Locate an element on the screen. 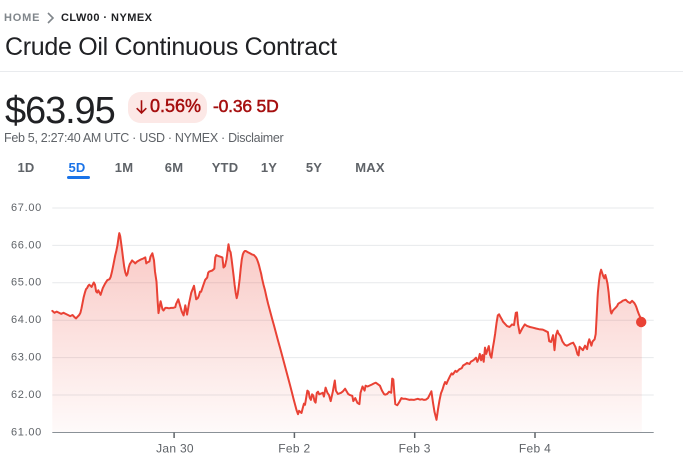  svg-text: Feb 4 is located at coordinates (535, 449).